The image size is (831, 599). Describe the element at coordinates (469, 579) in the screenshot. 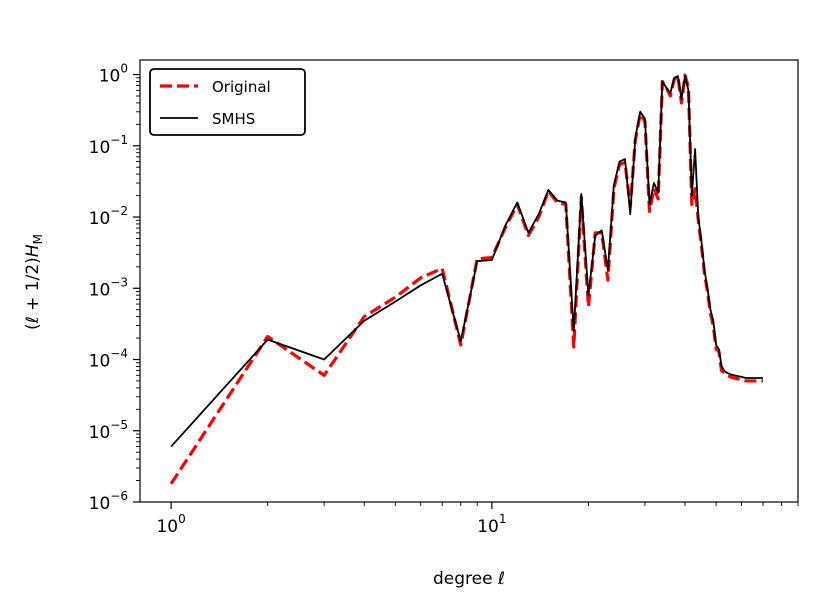

I see `x-axis-label: degree ℓ` at that location.